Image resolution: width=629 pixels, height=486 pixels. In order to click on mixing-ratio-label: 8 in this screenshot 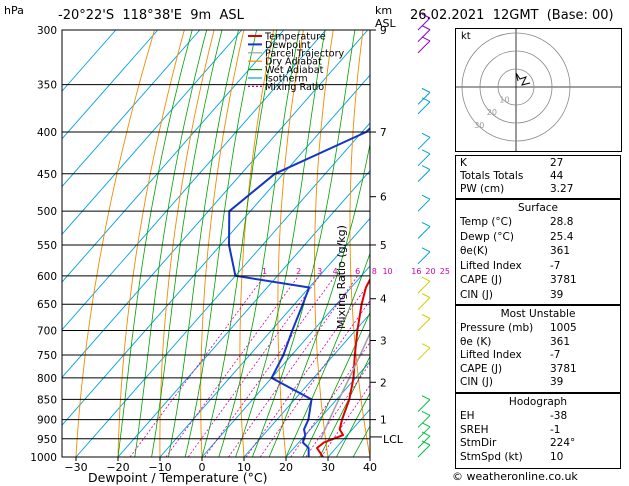, I will do `click(374, 271)`.